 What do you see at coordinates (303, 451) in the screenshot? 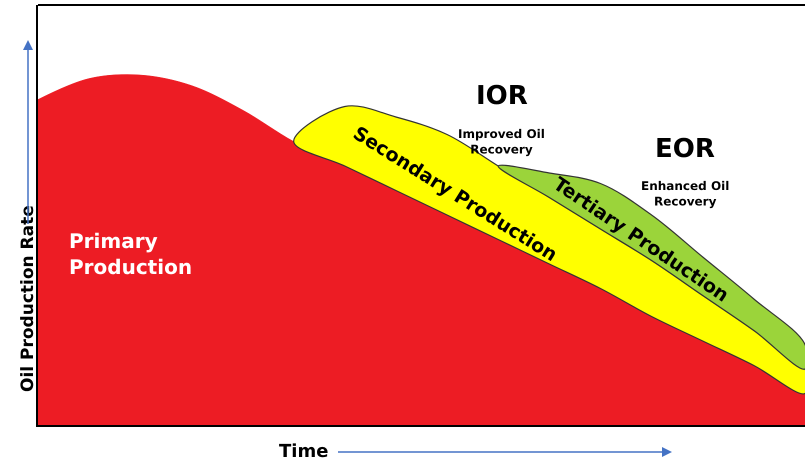
I see `x-axis-title: Time` at bounding box center [303, 451].